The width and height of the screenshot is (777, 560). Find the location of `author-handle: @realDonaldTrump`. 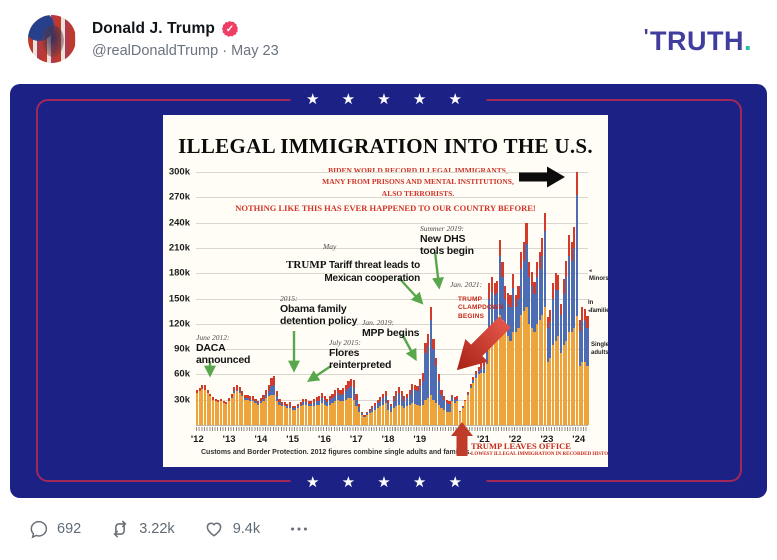

author-handle: @realDonaldTrump is located at coordinates (155, 51).